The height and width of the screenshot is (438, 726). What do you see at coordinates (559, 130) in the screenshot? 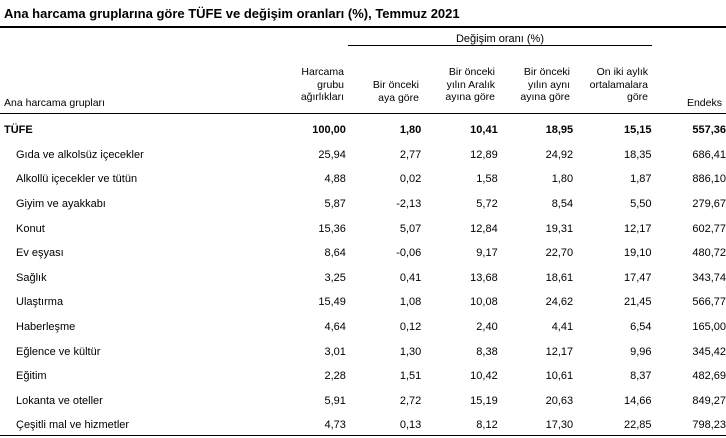
I see `cell-yoy: 18,95` at bounding box center [559, 130].